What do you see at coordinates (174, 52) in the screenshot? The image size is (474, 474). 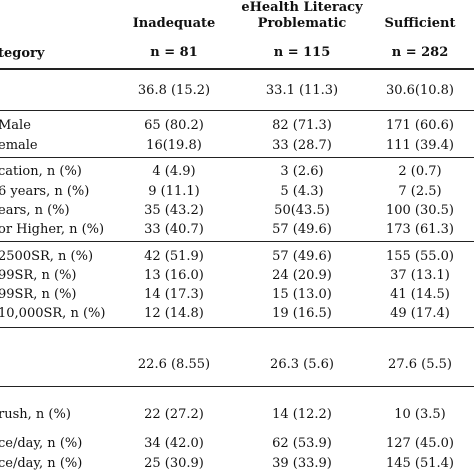 I see `header-n-inadequate: n = 81` at bounding box center [174, 52].